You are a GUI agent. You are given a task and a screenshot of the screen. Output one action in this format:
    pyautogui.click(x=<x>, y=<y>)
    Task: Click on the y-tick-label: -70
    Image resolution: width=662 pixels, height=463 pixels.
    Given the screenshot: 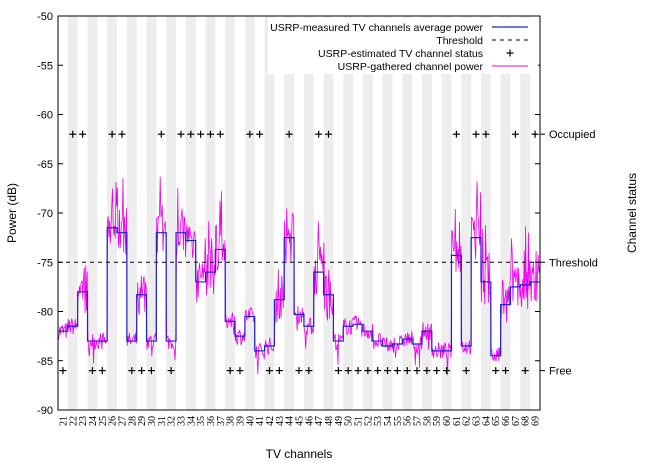 What is the action you would take?
    pyautogui.click(x=45, y=214)
    